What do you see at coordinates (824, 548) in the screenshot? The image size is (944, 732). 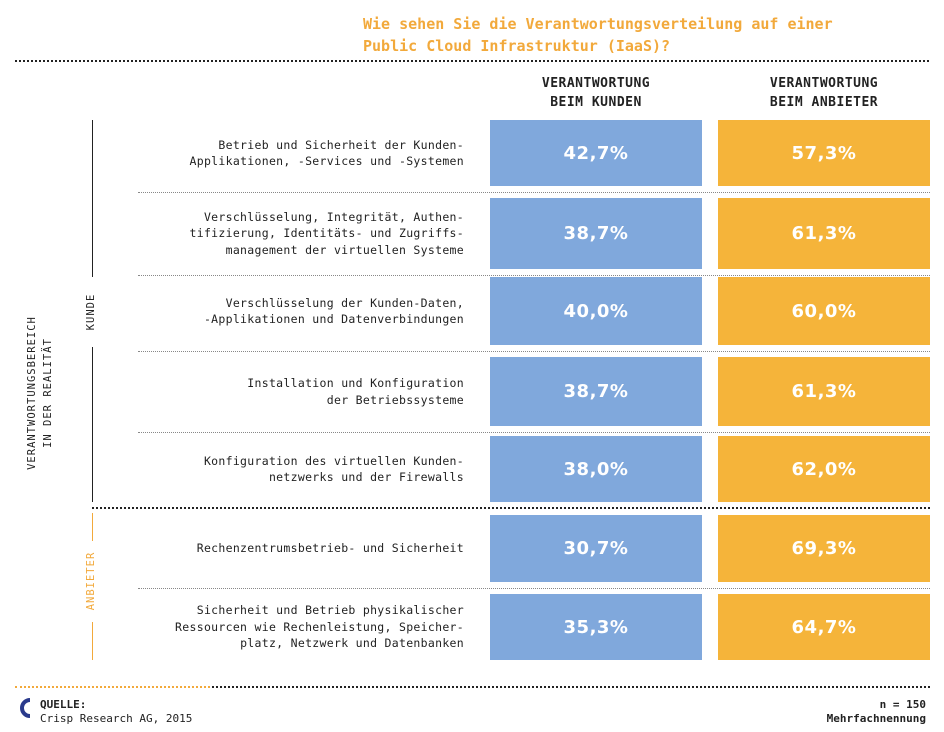 I see `value-cell-anbieter: 69,3%` at bounding box center [824, 548].